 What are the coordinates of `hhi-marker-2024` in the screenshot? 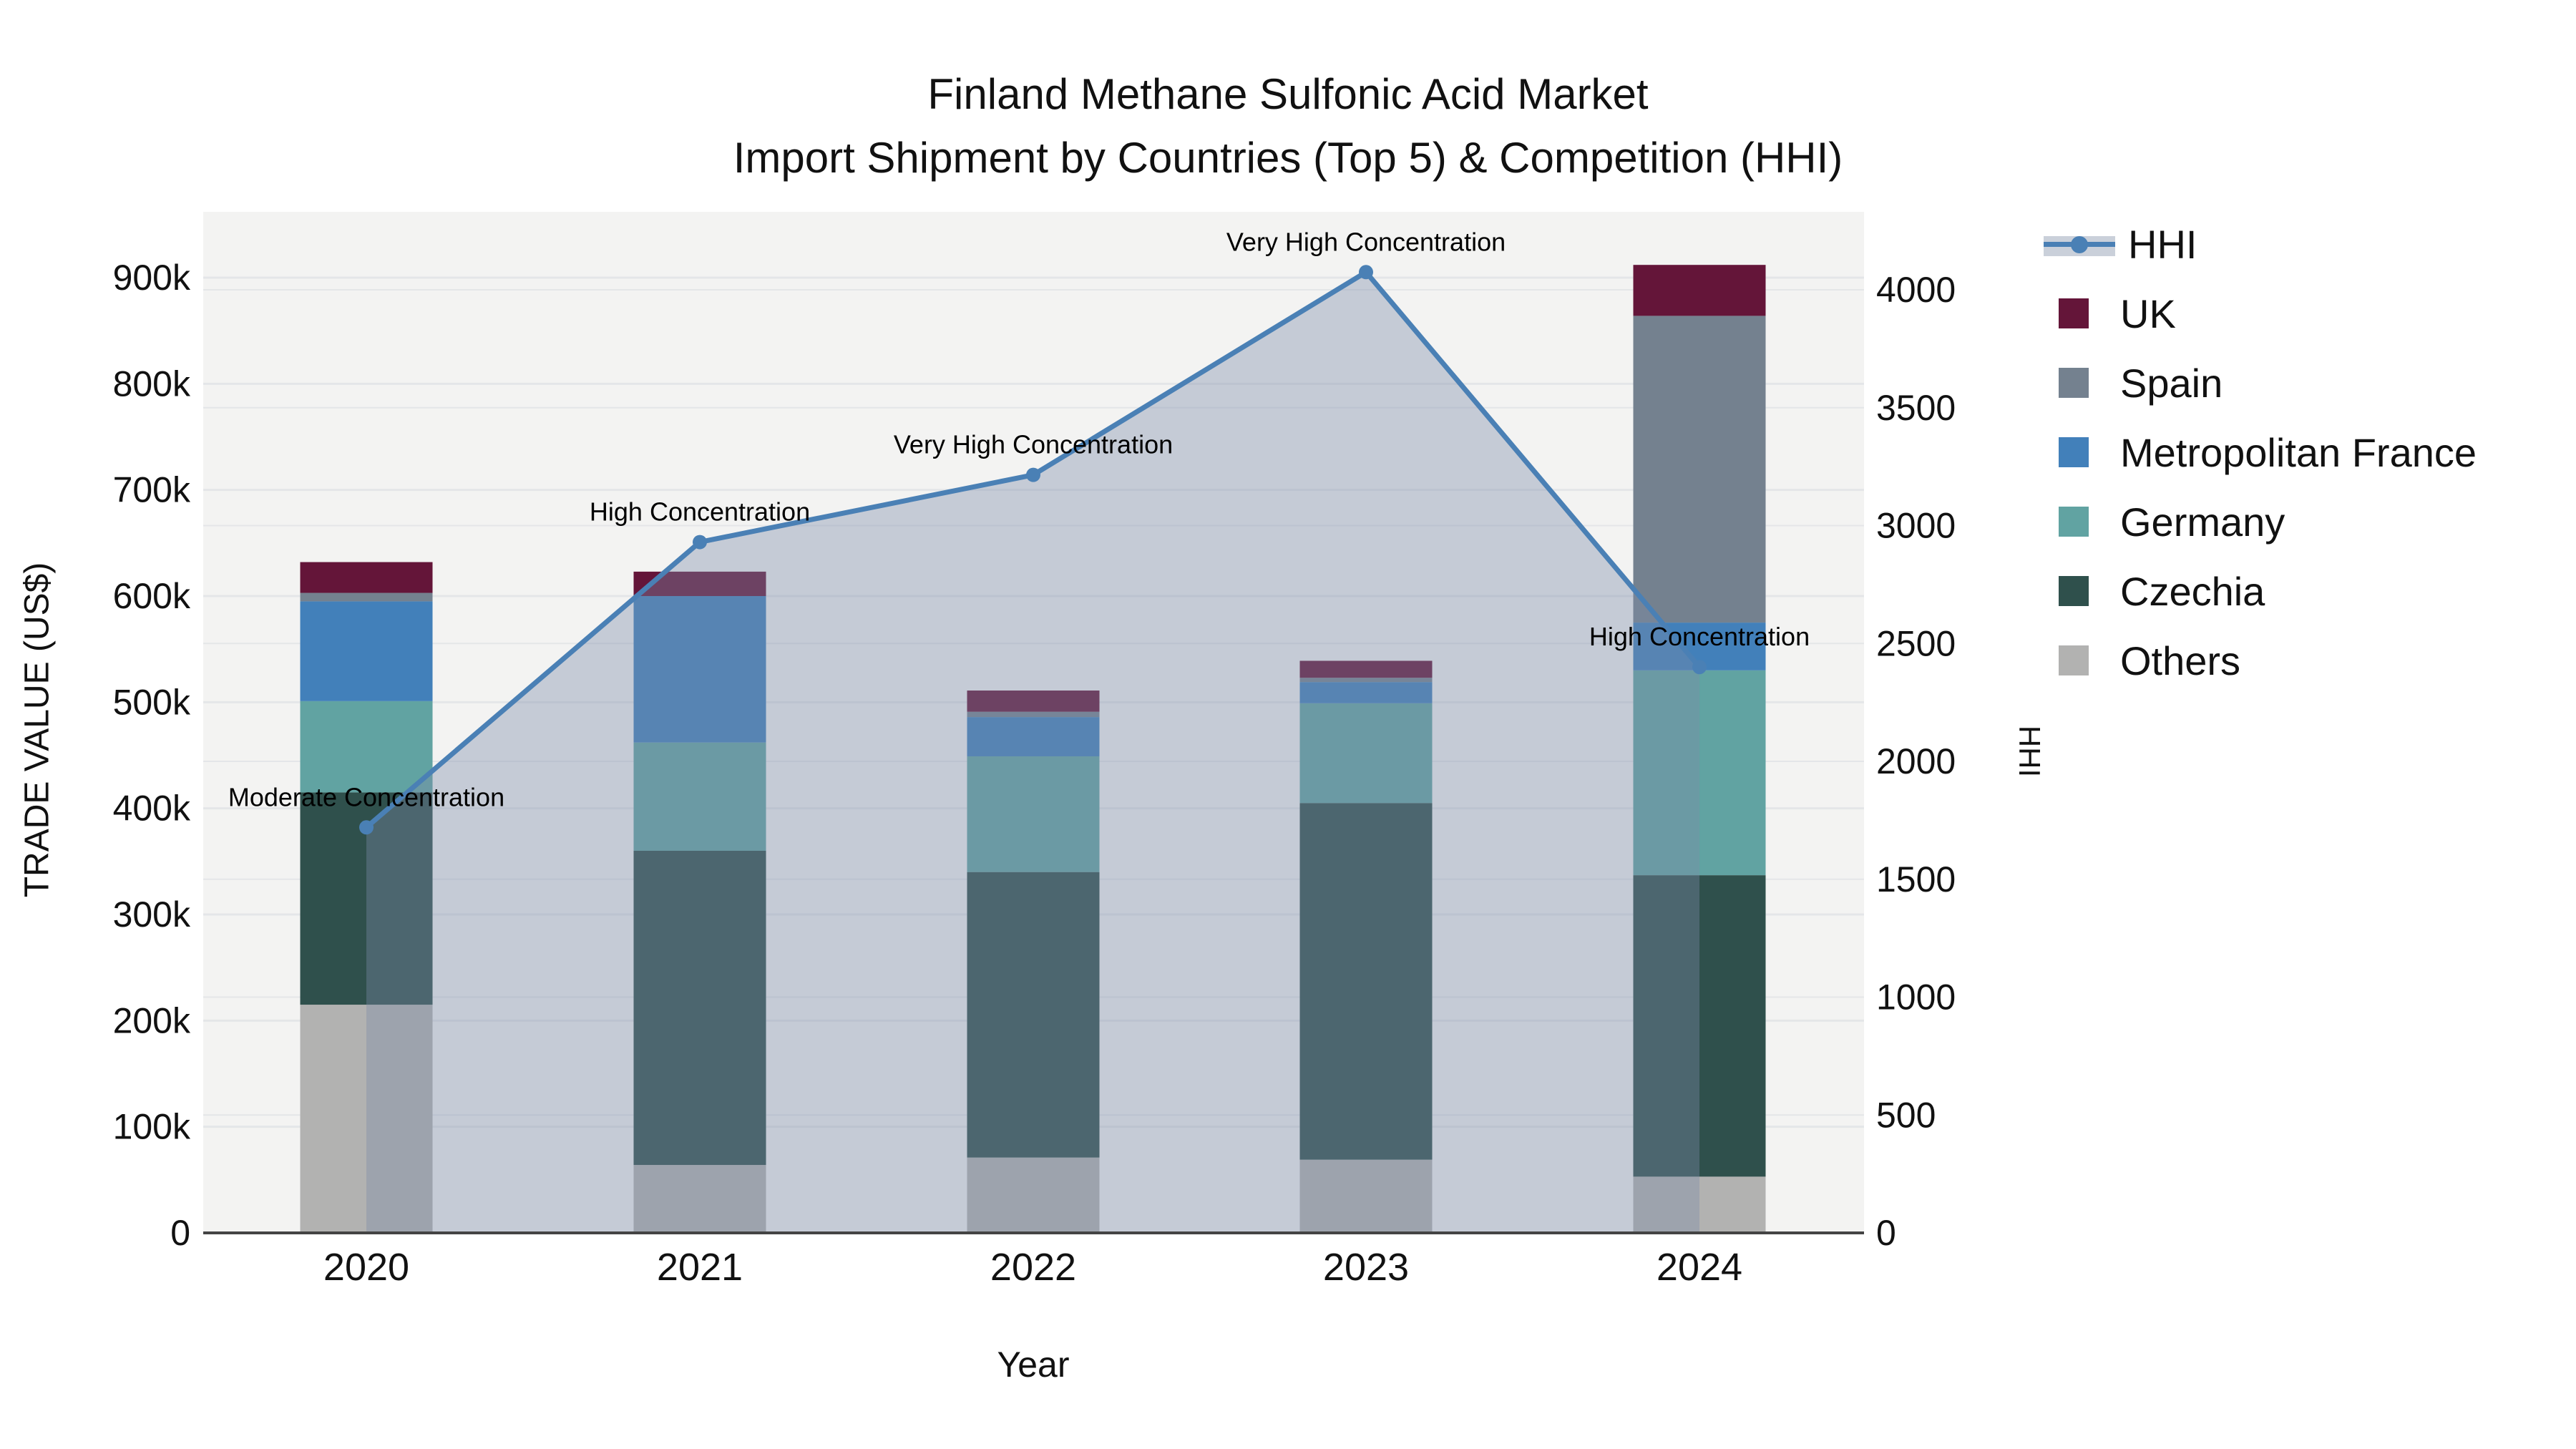 It's located at (1699, 667).